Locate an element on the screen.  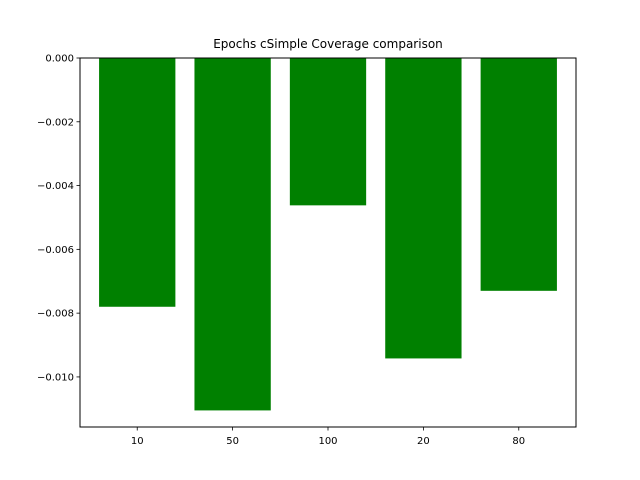
y-axis: 0.000 −0.002 −0.004 −0.006 −0.008 −0.010 is located at coordinates (58, 218).